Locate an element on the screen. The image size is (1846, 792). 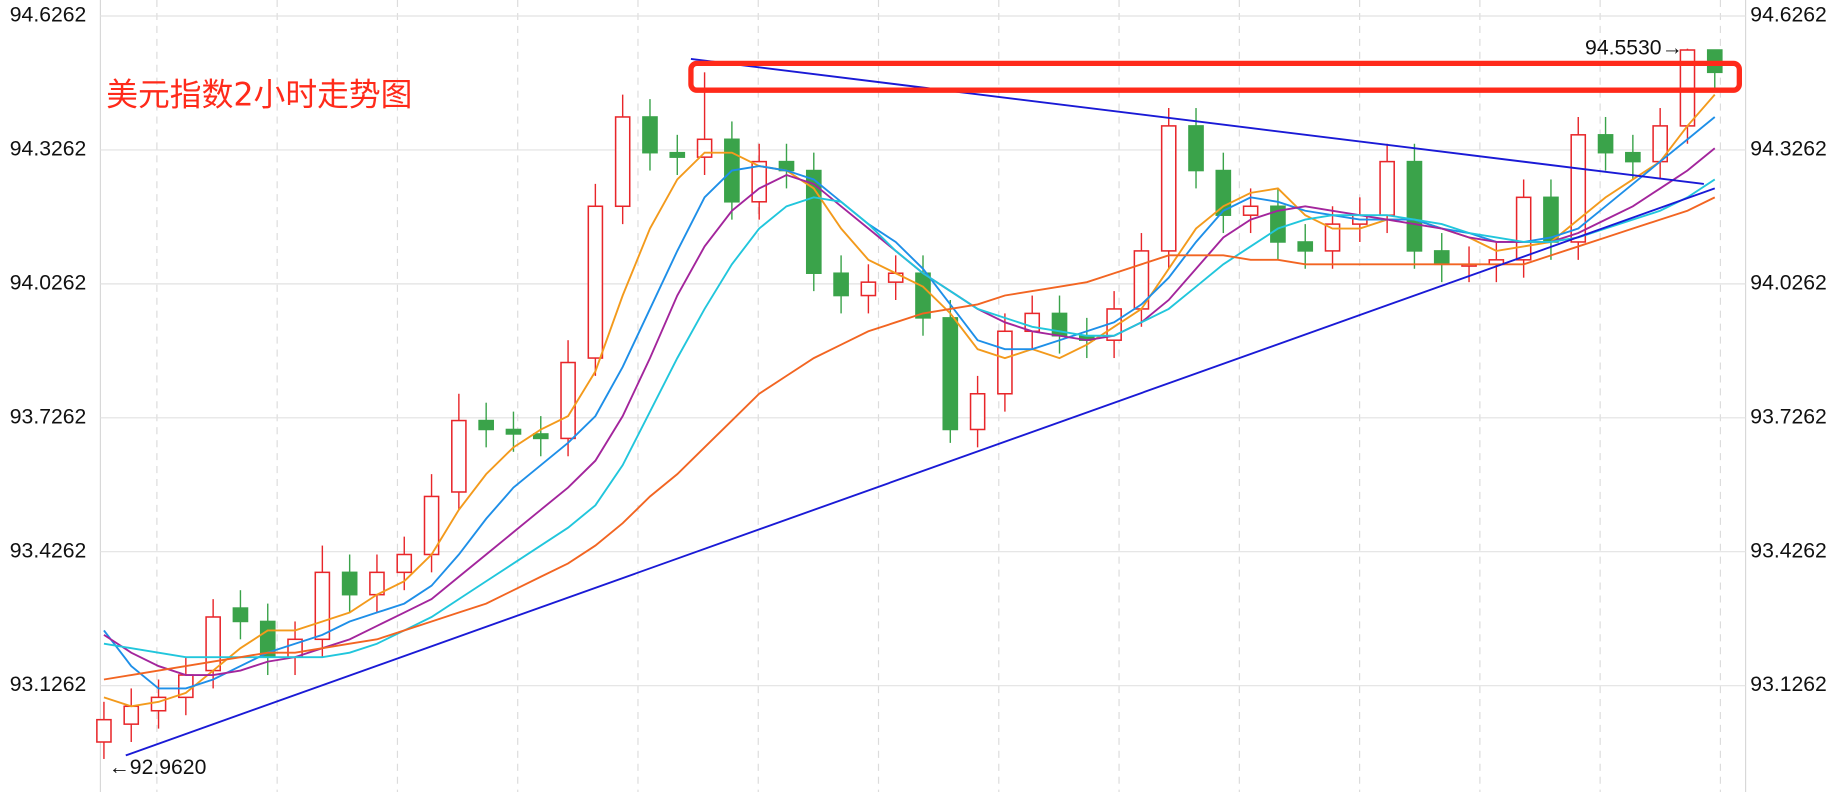
resistance-zone is located at coordinates (1215, 76).